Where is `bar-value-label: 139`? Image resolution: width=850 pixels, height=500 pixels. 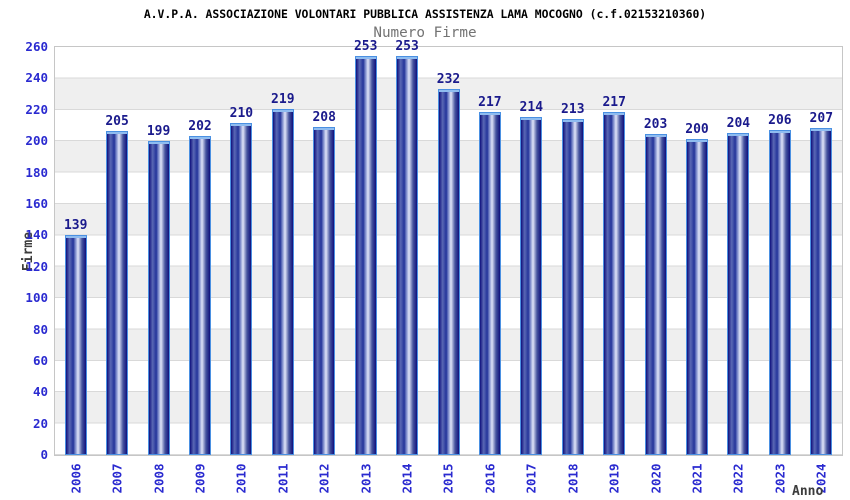 bar-value-label: 139 is located at coordinates (75, 225).